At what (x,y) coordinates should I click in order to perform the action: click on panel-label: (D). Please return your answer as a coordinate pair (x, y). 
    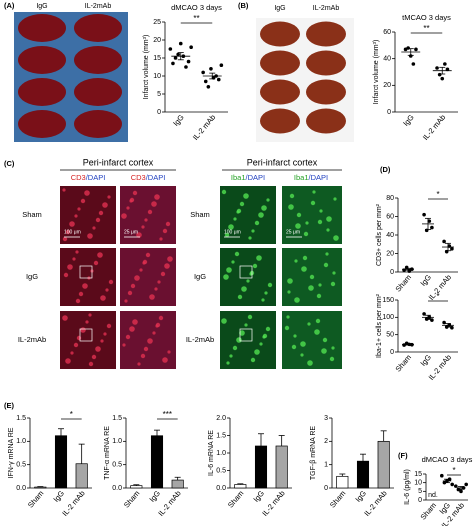
    Looking at the image, I should click on (385, 169).